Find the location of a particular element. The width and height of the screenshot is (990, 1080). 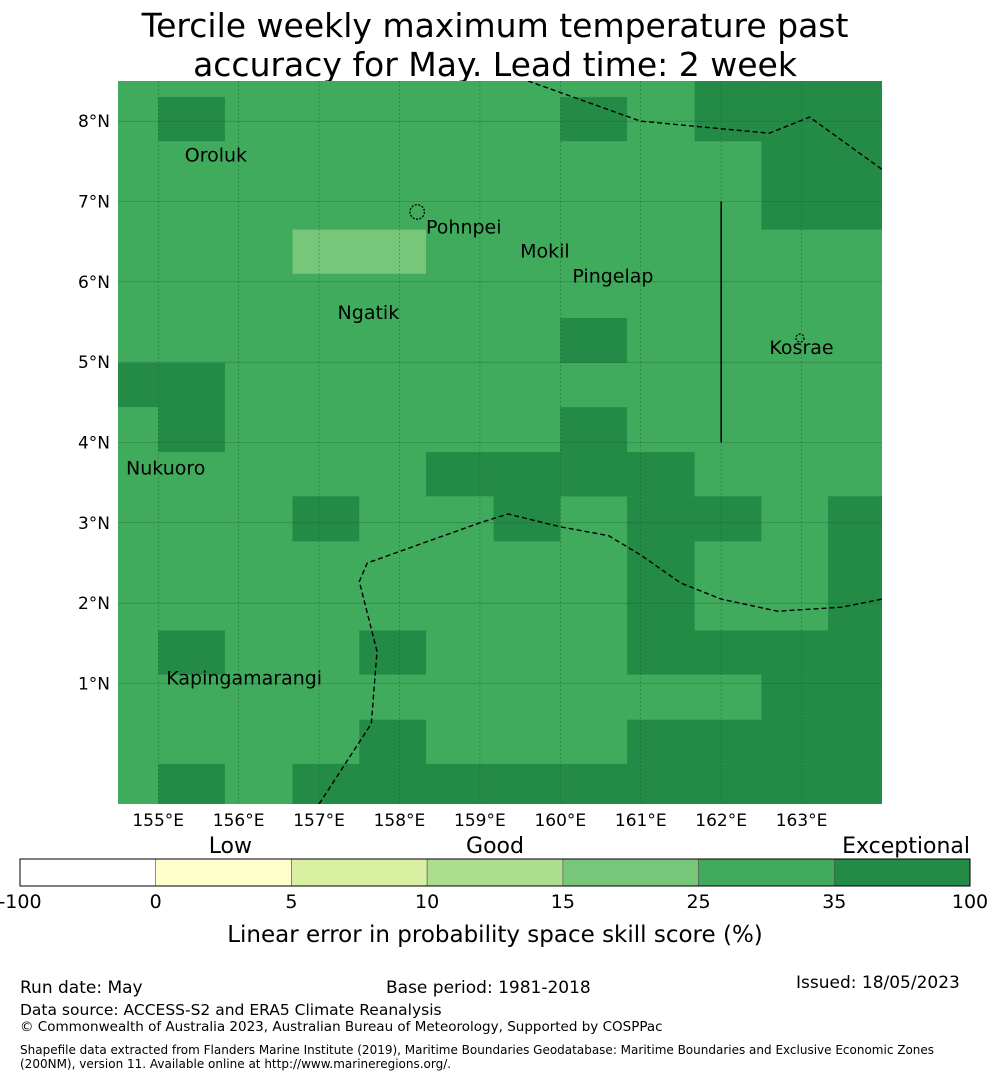

lat-tick-label: 3°N is located at coordinates (94, 524).